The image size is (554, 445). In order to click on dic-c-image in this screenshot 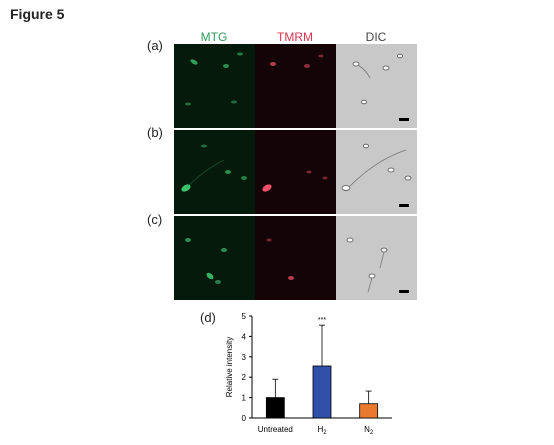, I will do `click(376, 258)`.